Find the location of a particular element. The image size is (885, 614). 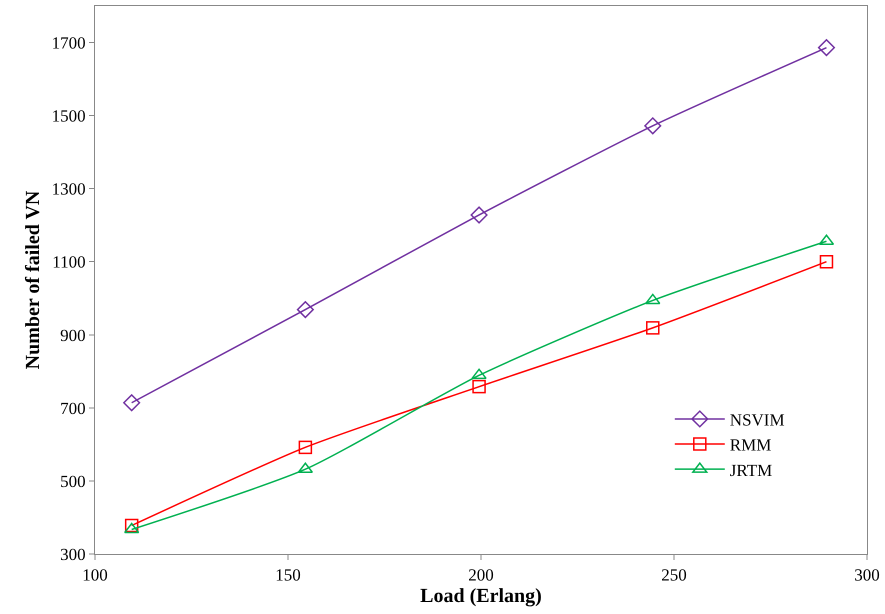

legend-label: JRTM is located at coordinates (751, 470).